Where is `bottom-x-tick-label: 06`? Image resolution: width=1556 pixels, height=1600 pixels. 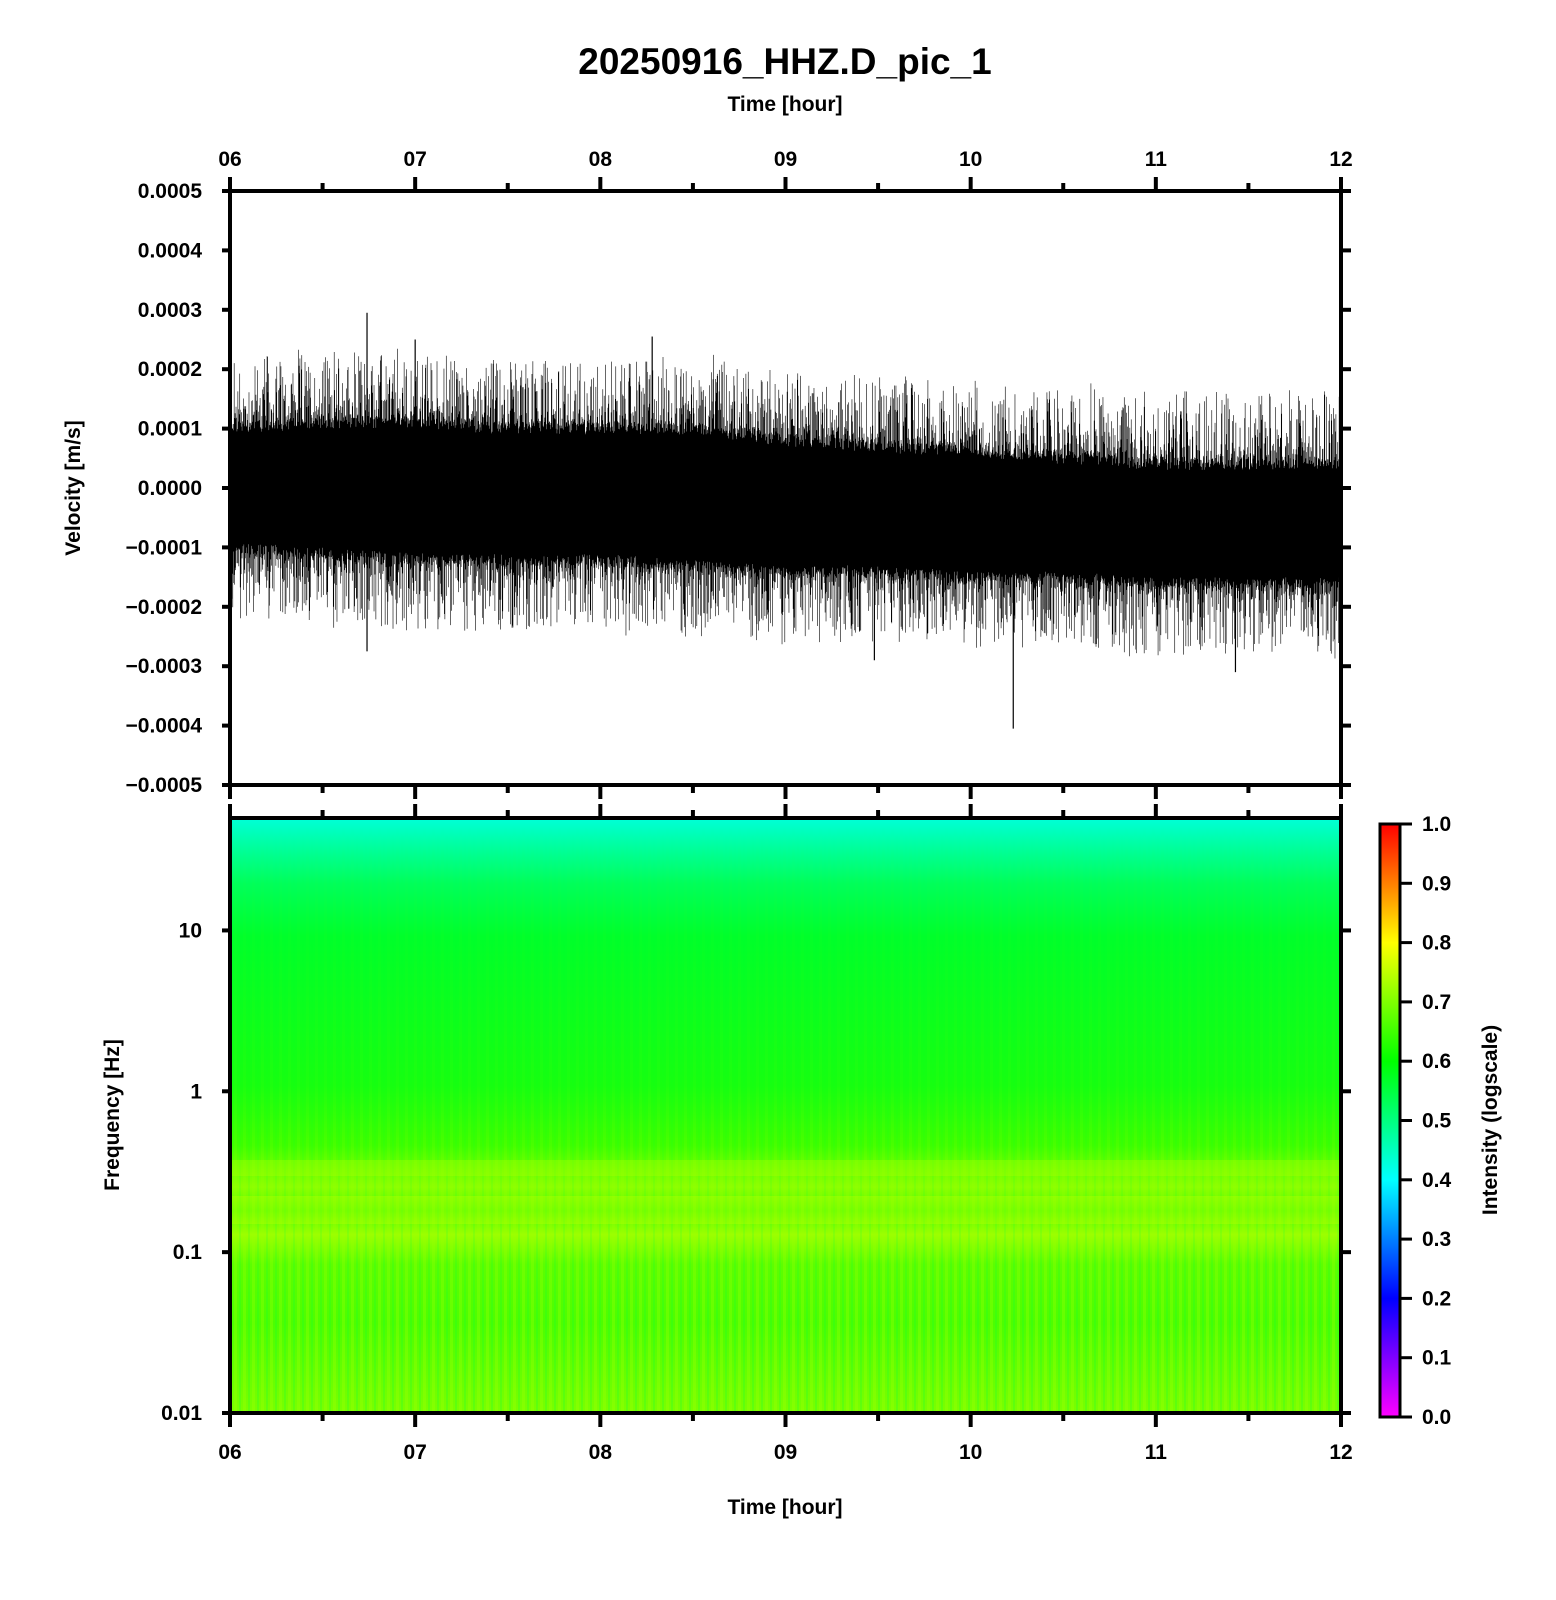
bottom-x-tick-label: 06 is located at coordinates (229, 1452).